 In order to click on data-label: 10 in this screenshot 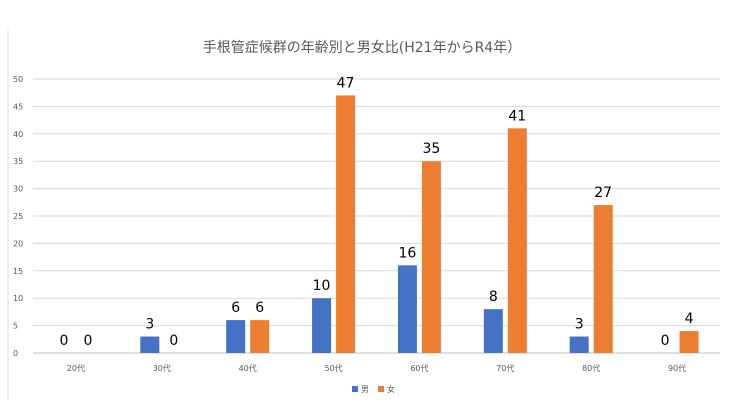, I will do `click(322, 286)`.